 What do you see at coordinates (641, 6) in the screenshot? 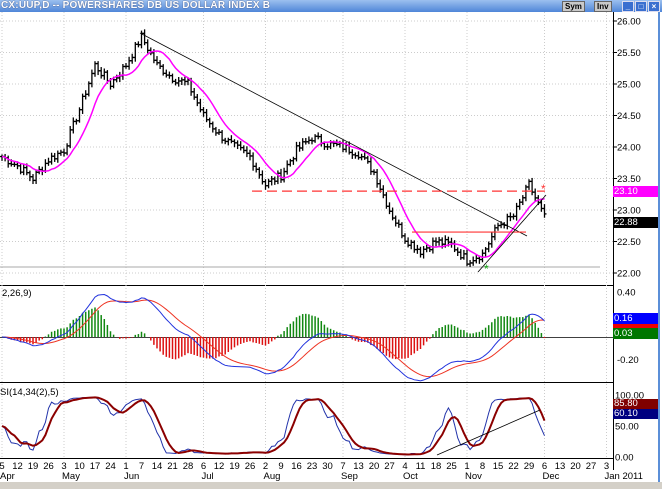
I see `maximize-icon: □` at bounding box center [641, 6].